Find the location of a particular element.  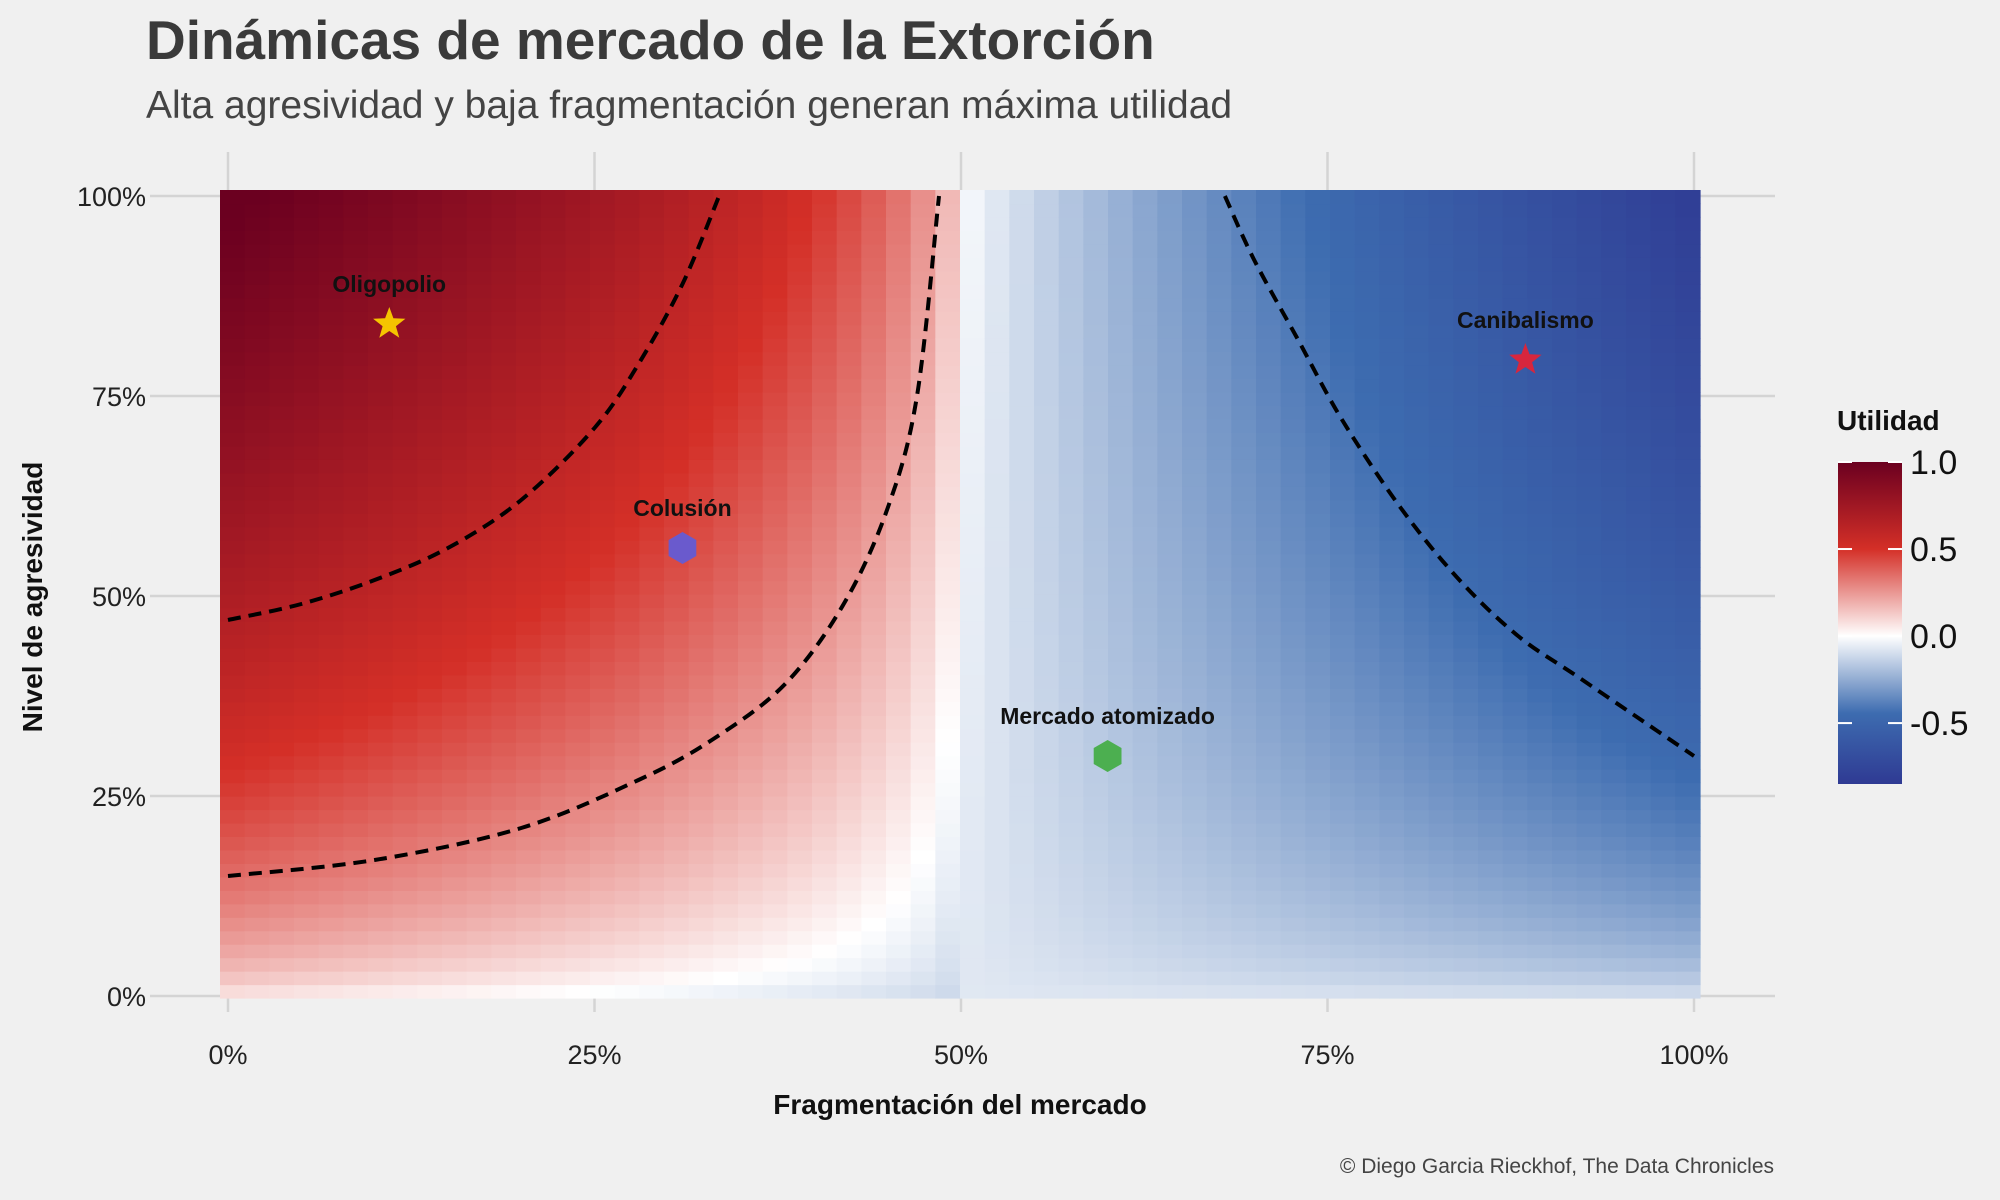

y-tick-label: 75% is located at coordinates (119, 397).